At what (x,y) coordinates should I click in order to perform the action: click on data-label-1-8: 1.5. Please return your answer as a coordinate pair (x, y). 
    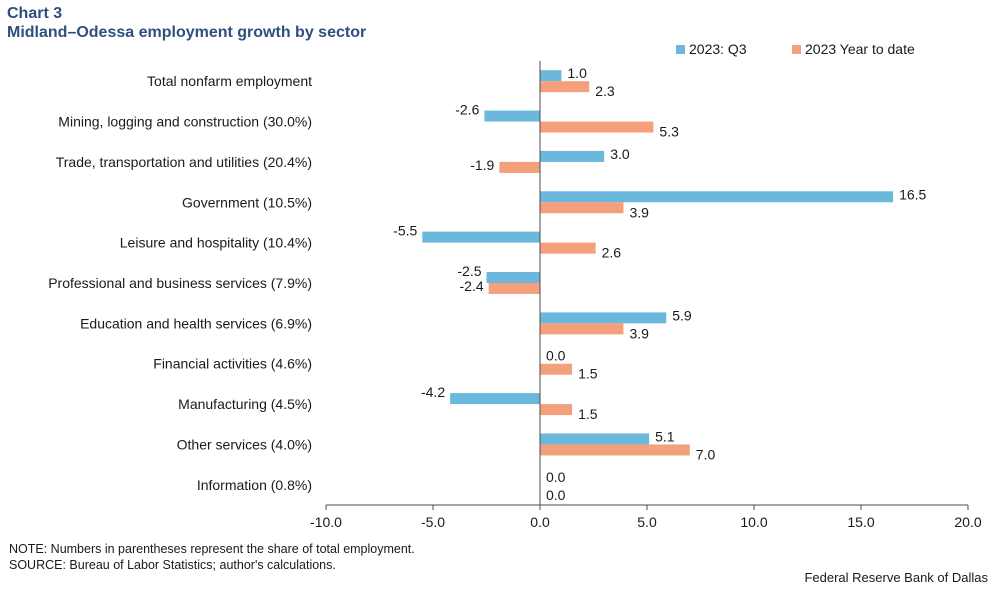
    Looking at the image, I should click on (588, 414).